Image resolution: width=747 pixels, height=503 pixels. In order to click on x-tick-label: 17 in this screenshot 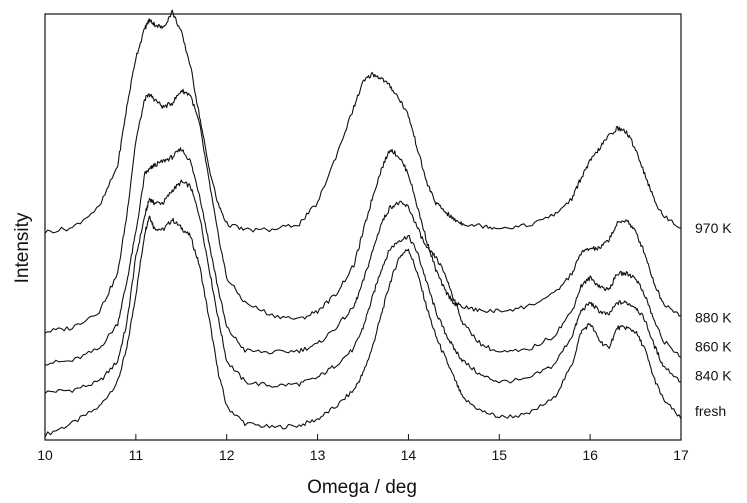, I will do `click(681, 455)`.